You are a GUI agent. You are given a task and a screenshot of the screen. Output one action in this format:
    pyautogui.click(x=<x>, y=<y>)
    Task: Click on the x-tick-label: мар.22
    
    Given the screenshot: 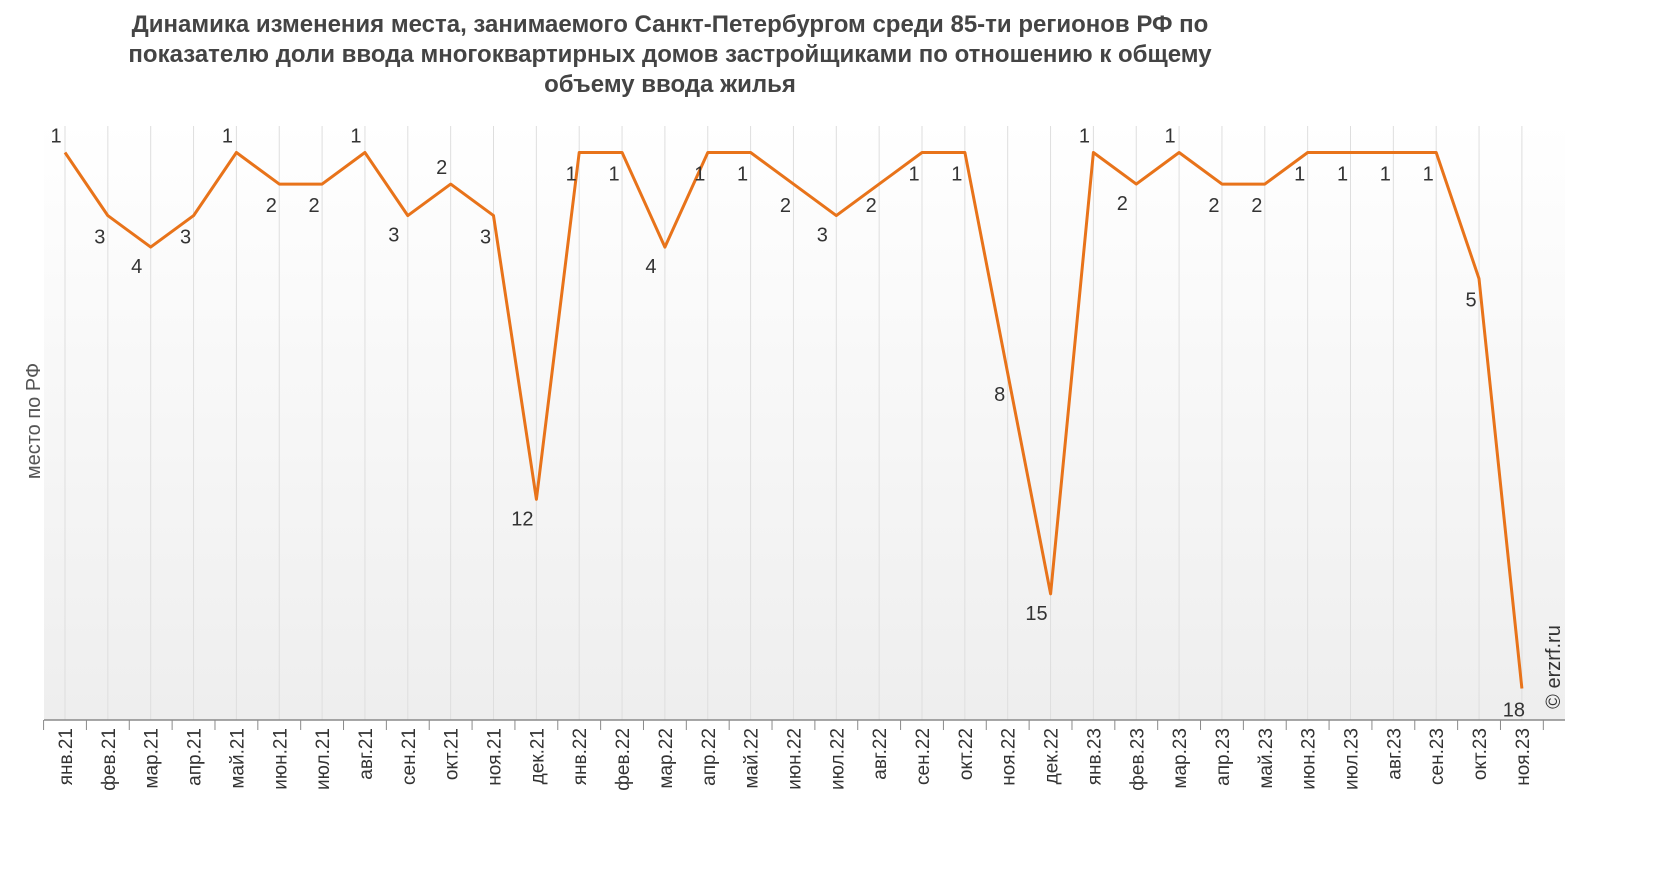 What is the action you would take?
    pyautogui.click(x=666, y=758)
    